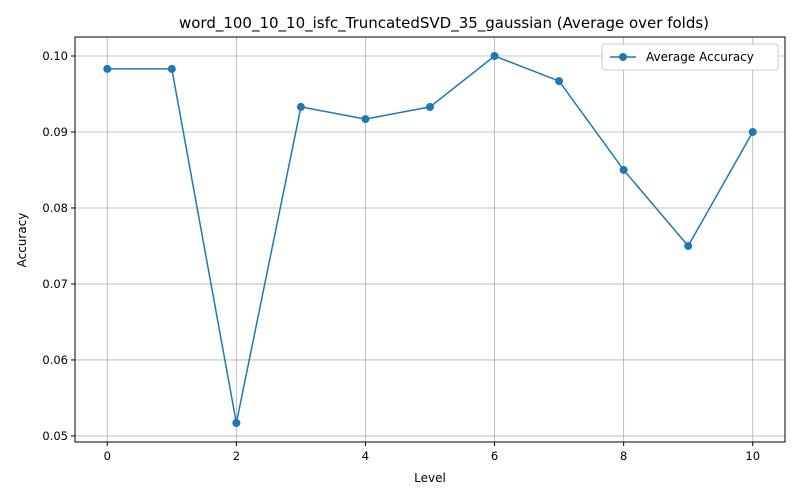  Describe the element at coordinates (55, 436) in the screenshot. I see `y-tick-label: 0.05` at that location.